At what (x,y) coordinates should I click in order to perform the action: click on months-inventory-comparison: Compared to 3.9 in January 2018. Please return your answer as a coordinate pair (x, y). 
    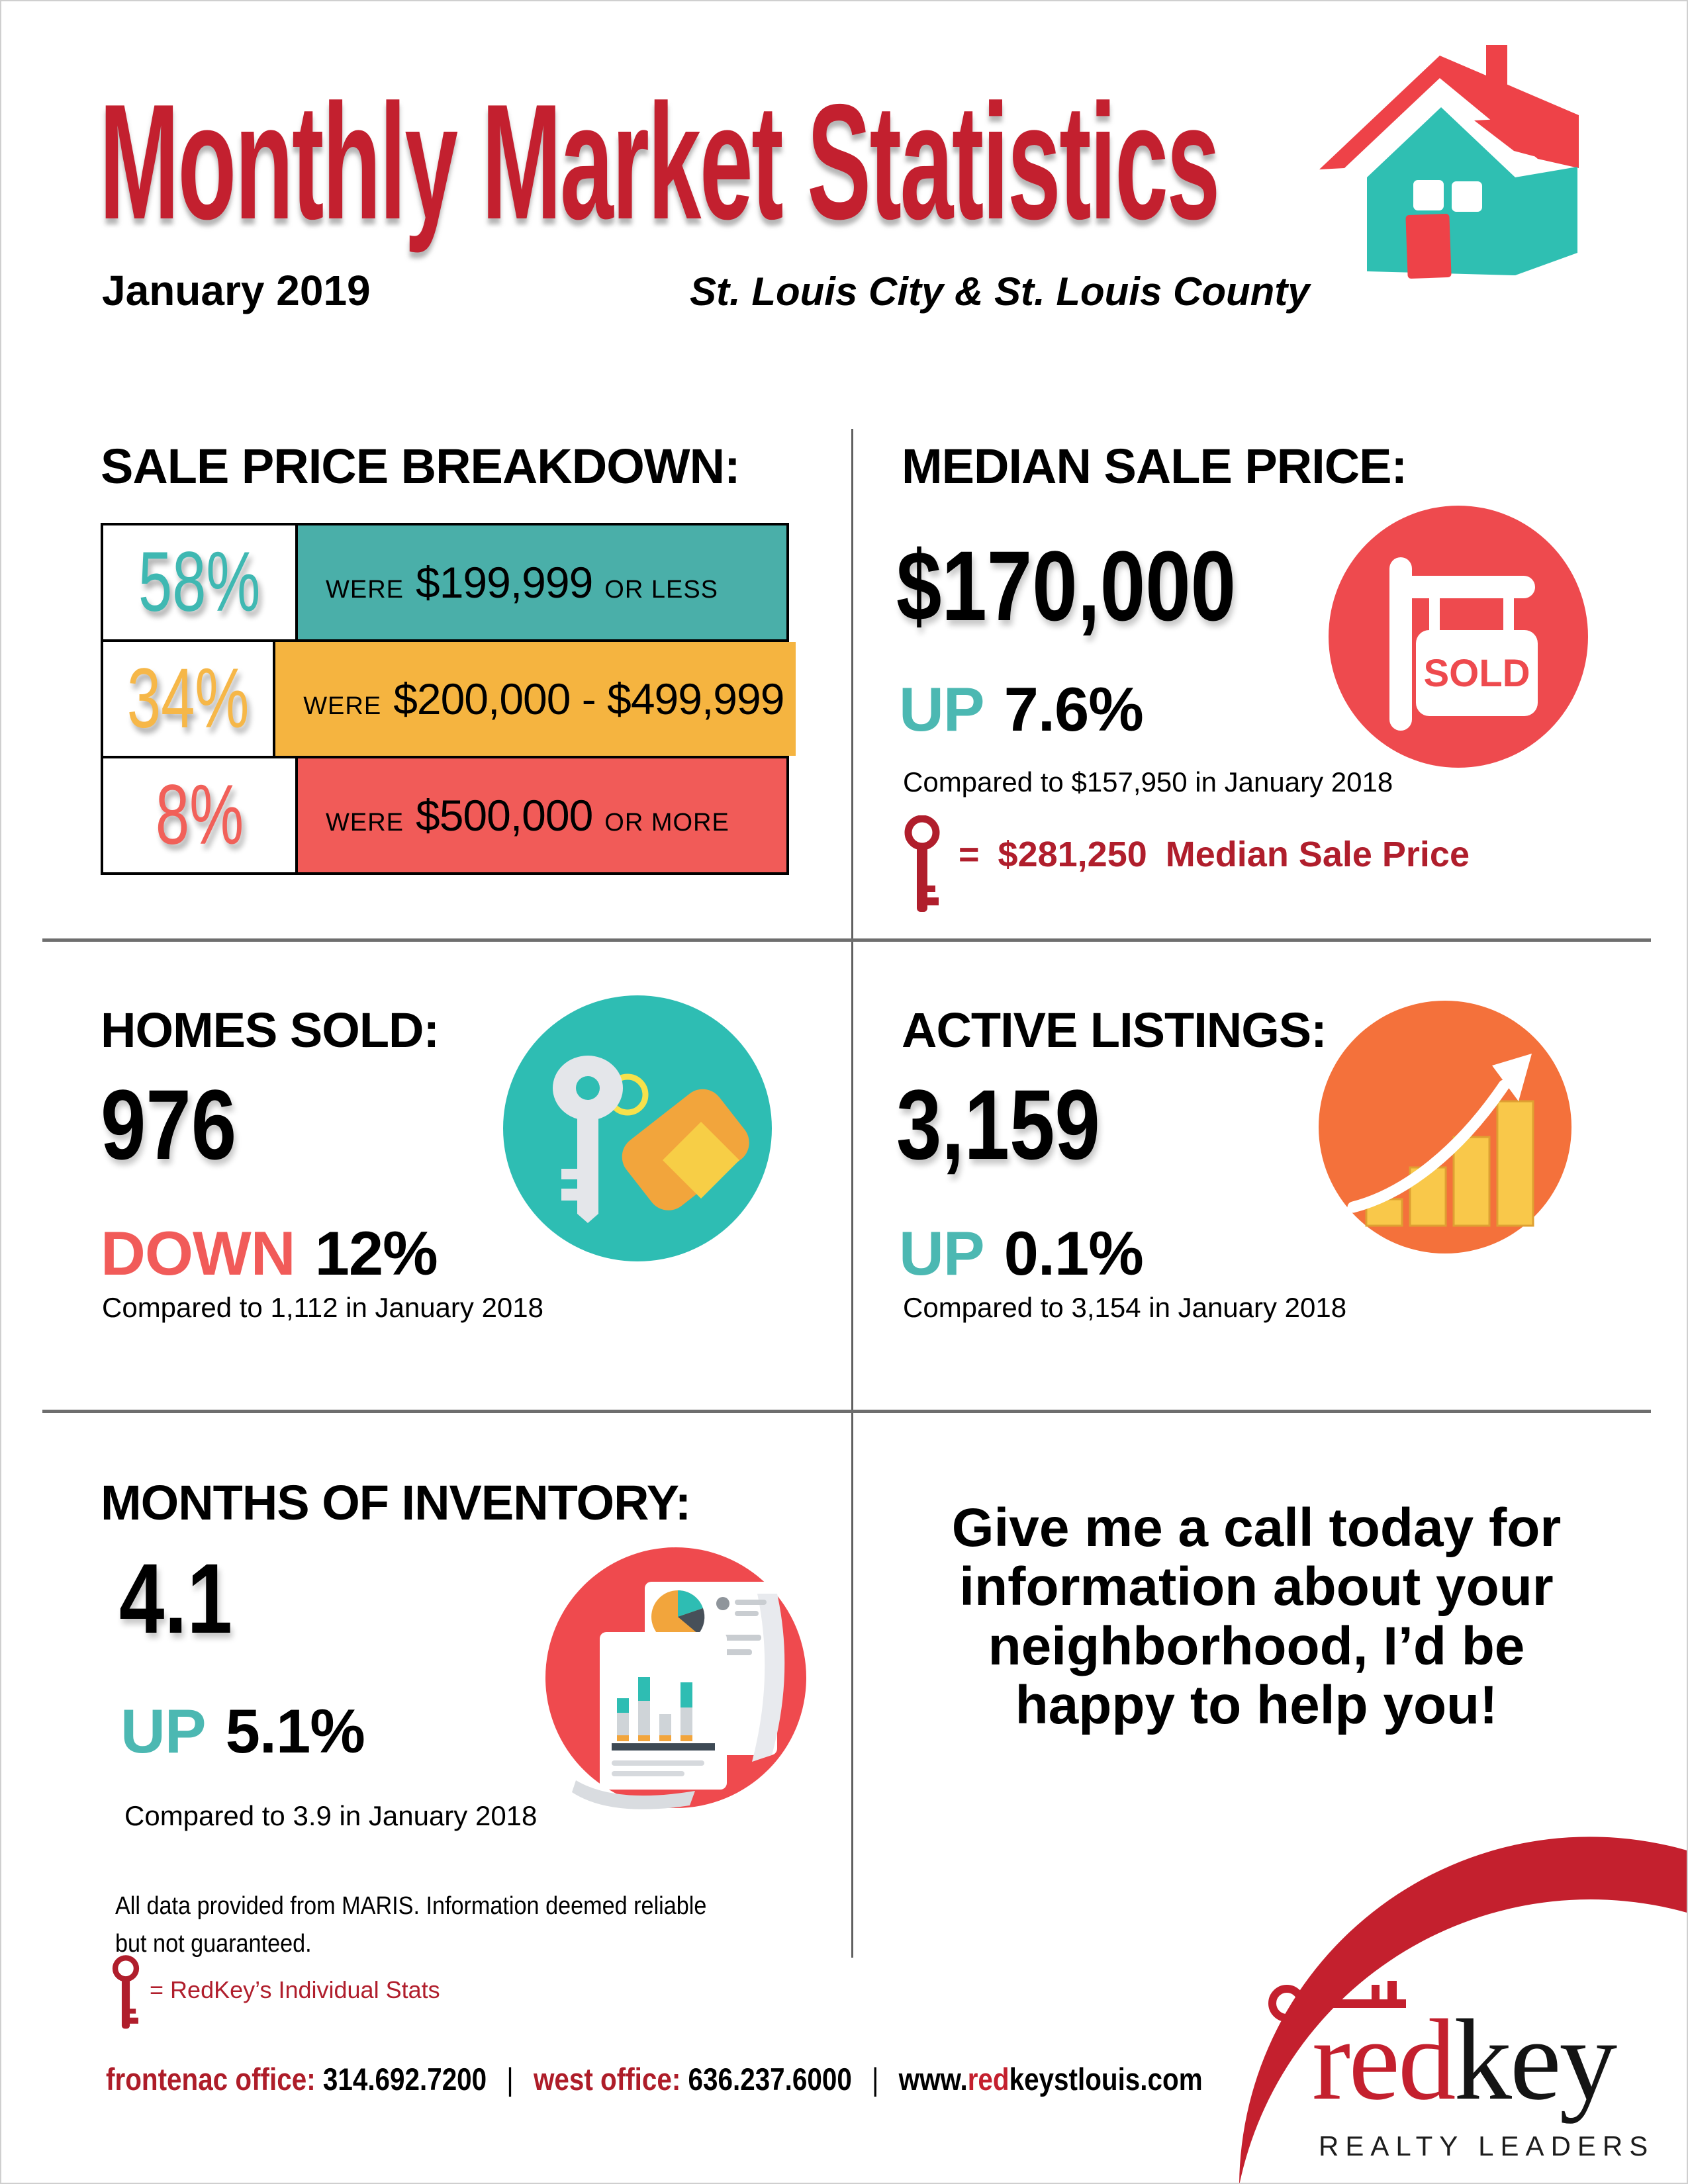
    Looking at the image, I should click on (331, 1815).